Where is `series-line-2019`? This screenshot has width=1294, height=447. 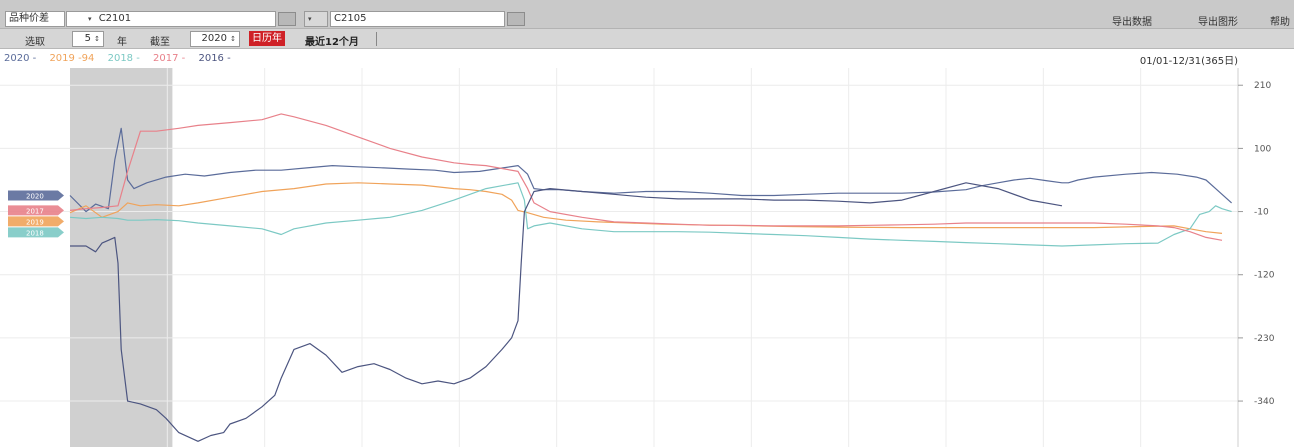
series-line-2019 is located at coordinates (646, 208).